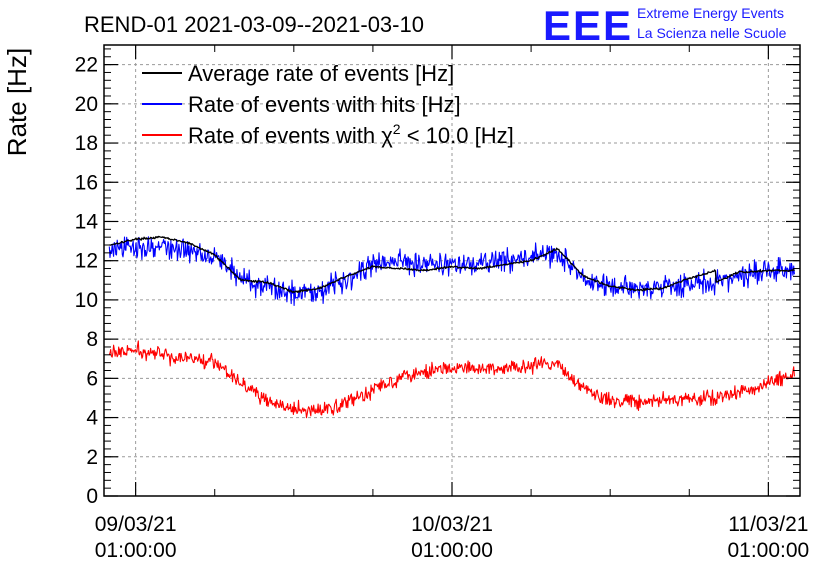 Image resolution: width=836 pixels, height=572 pixels. I want to click on y-tick-label: 4, so click(92, 418).